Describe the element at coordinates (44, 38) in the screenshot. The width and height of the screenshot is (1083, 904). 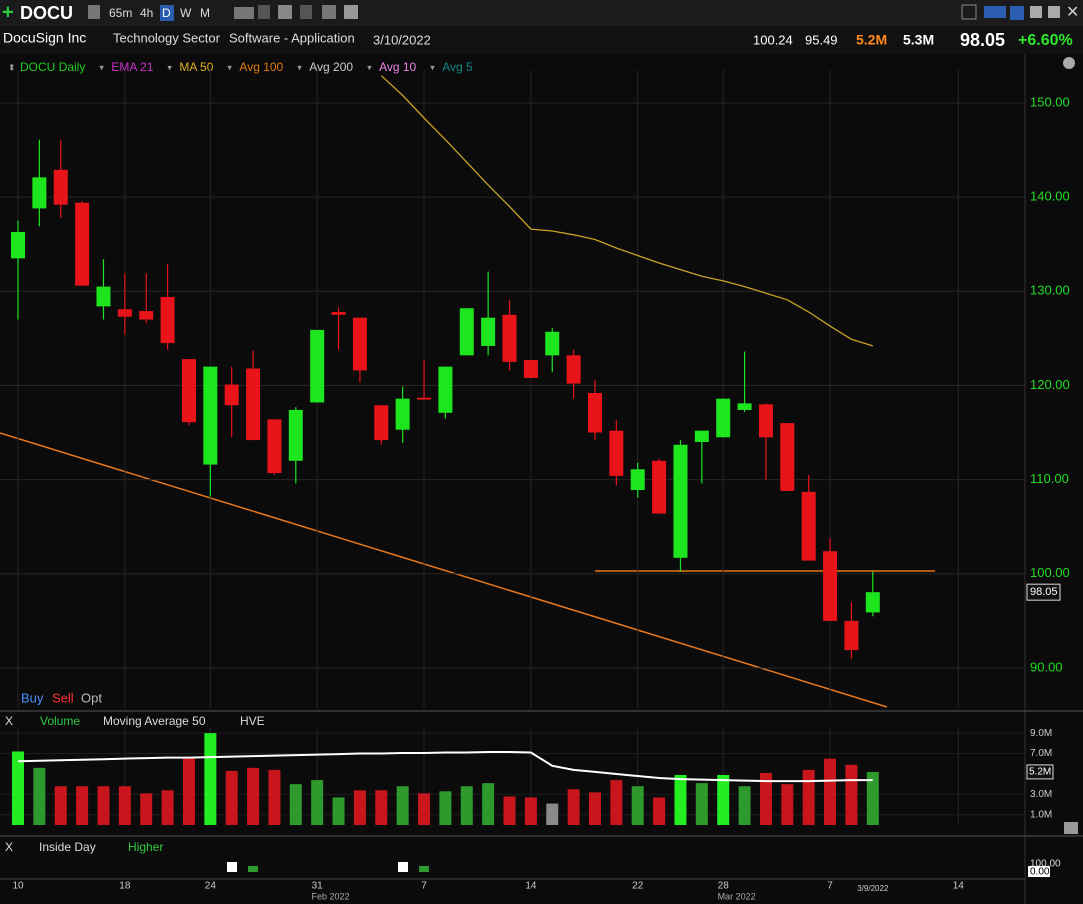
I see `company-name: DocuSign Inc` at that location.